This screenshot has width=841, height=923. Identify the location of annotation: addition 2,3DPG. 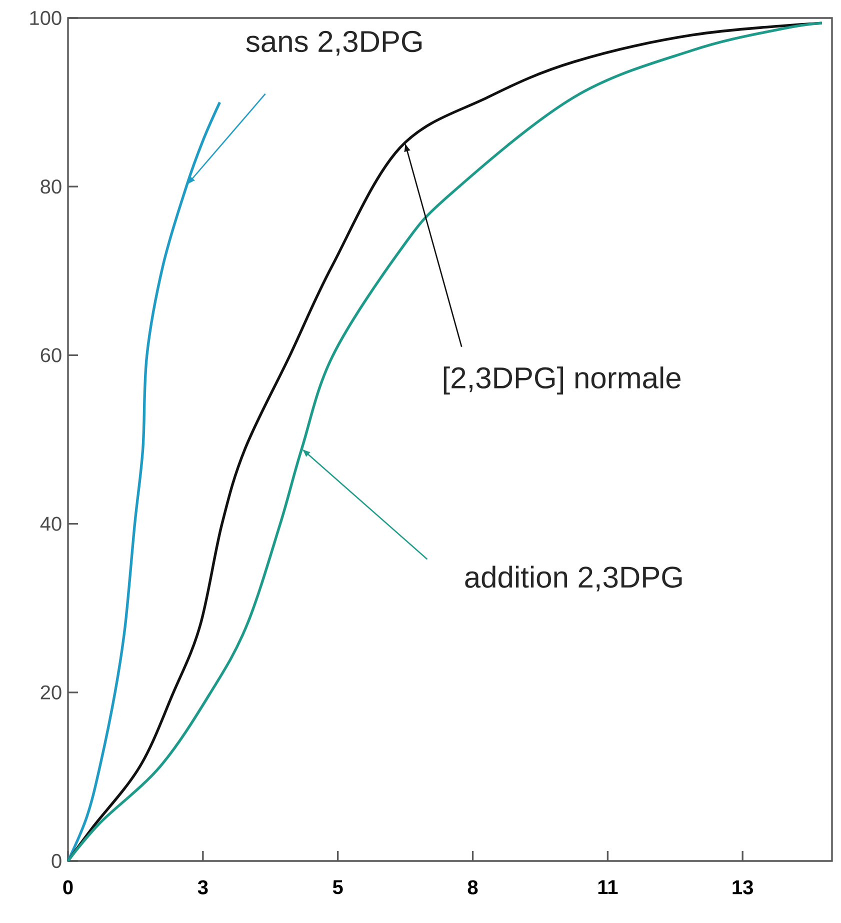
(573, 579).